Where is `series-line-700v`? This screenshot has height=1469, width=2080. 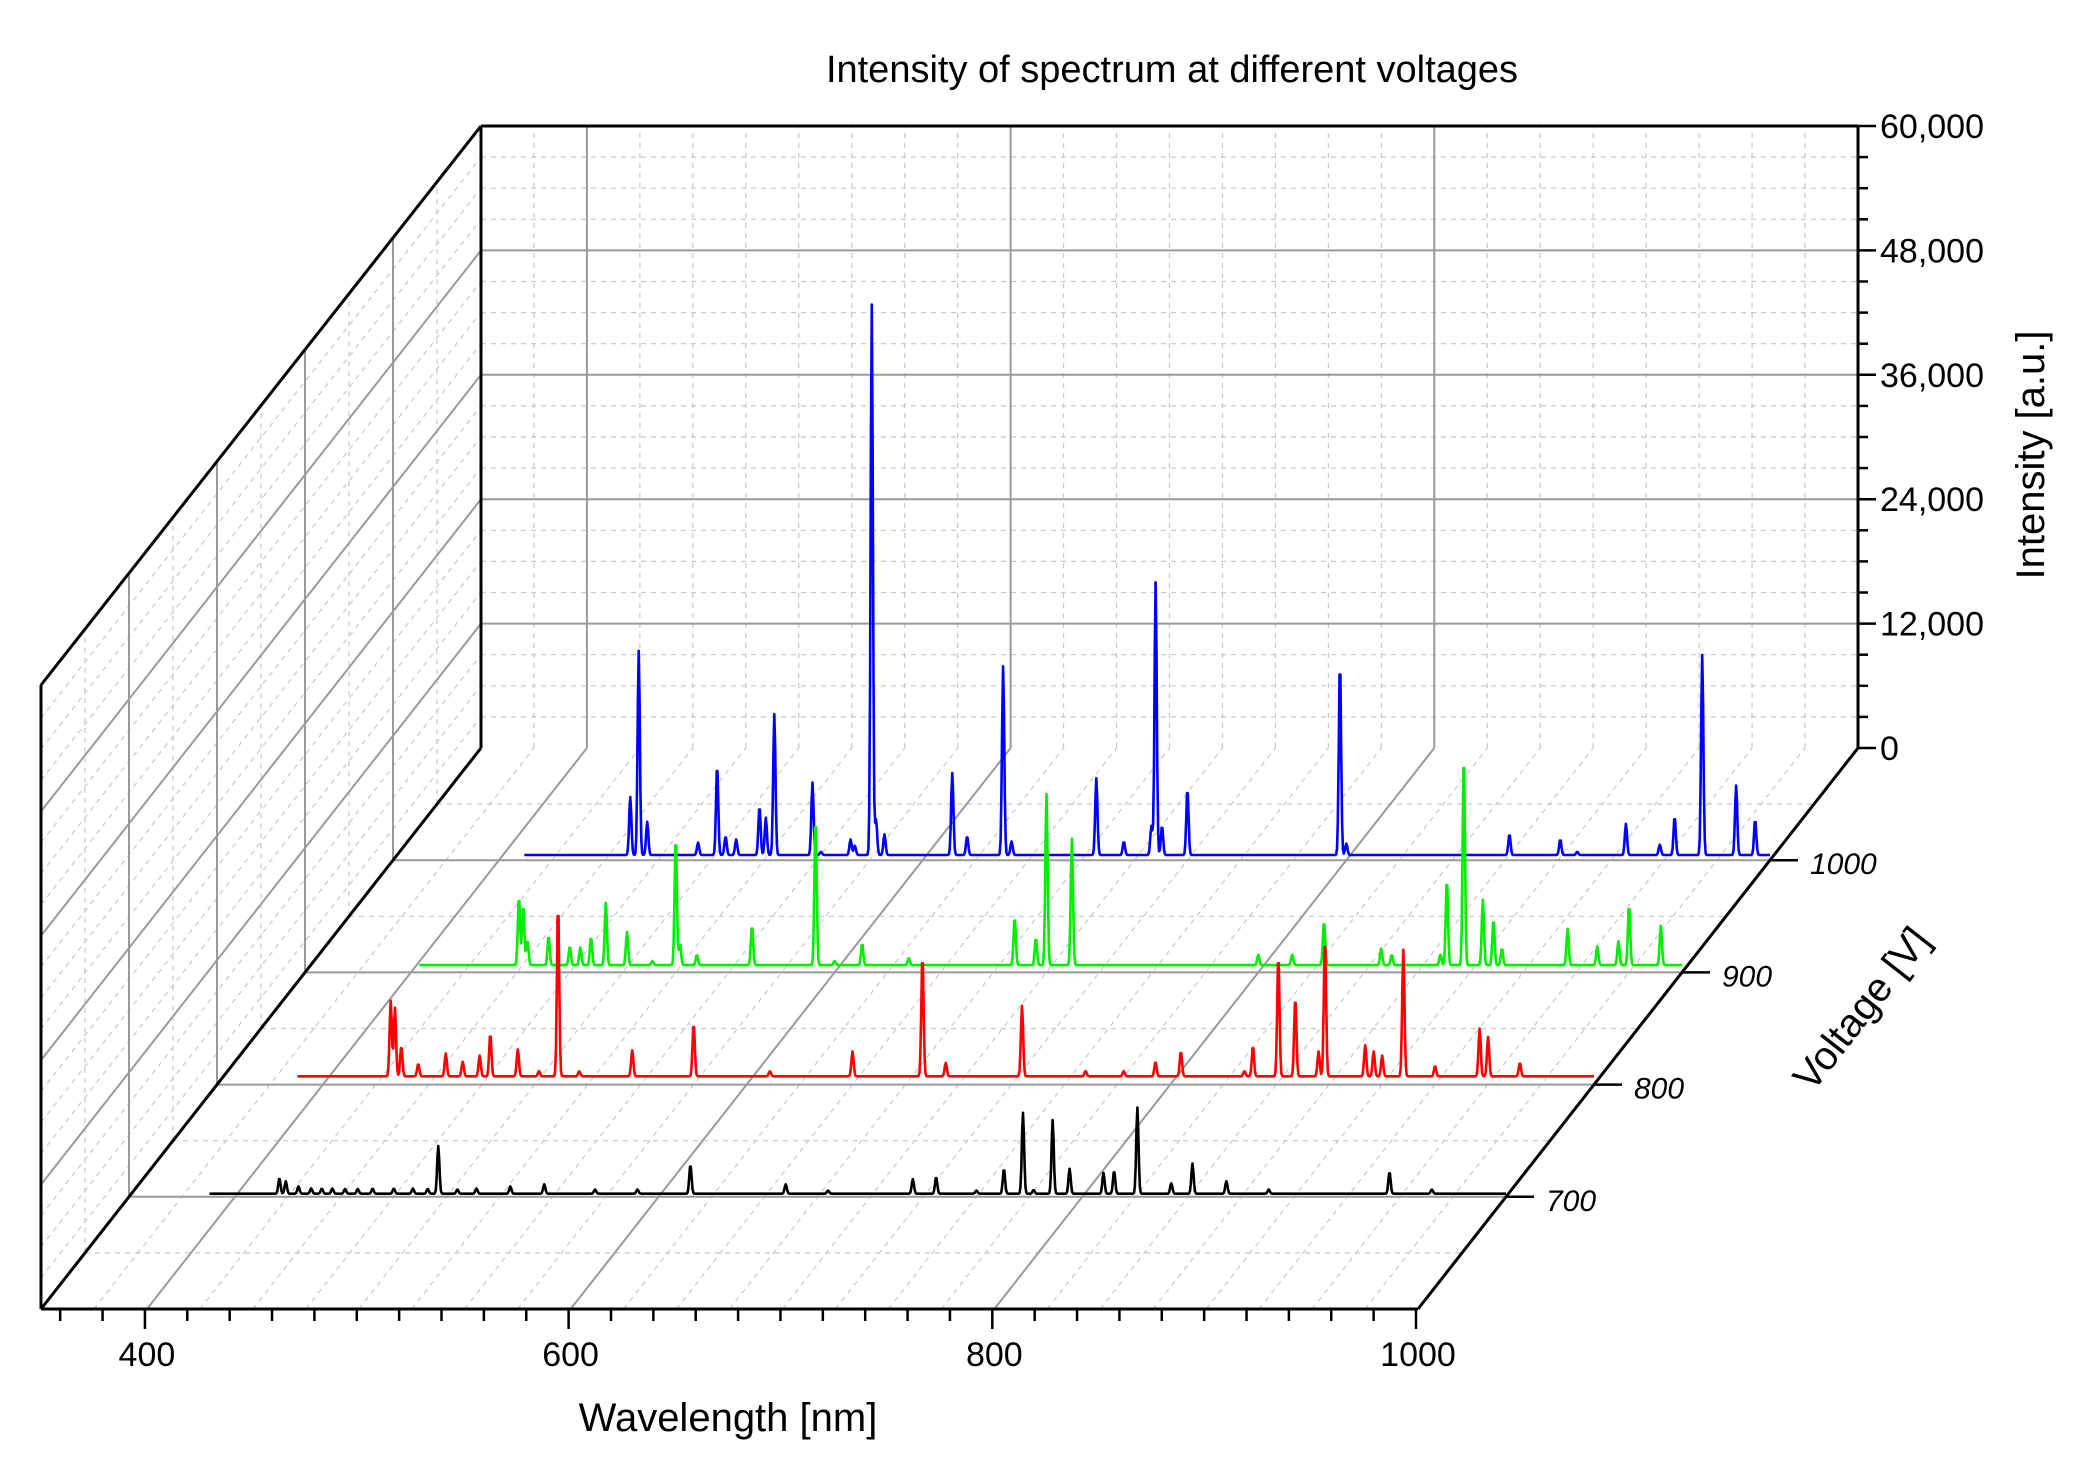
series-line-700v is located at coordinates (858, 1150).